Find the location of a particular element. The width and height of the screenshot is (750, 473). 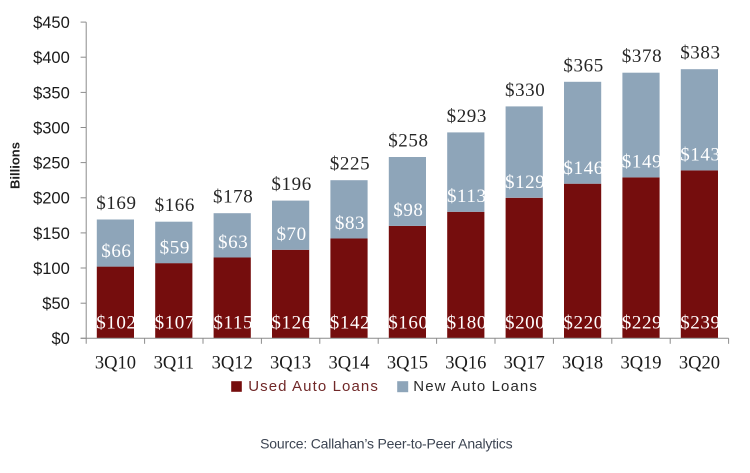

svg-text: $169 is located at coordinates (116, 203).